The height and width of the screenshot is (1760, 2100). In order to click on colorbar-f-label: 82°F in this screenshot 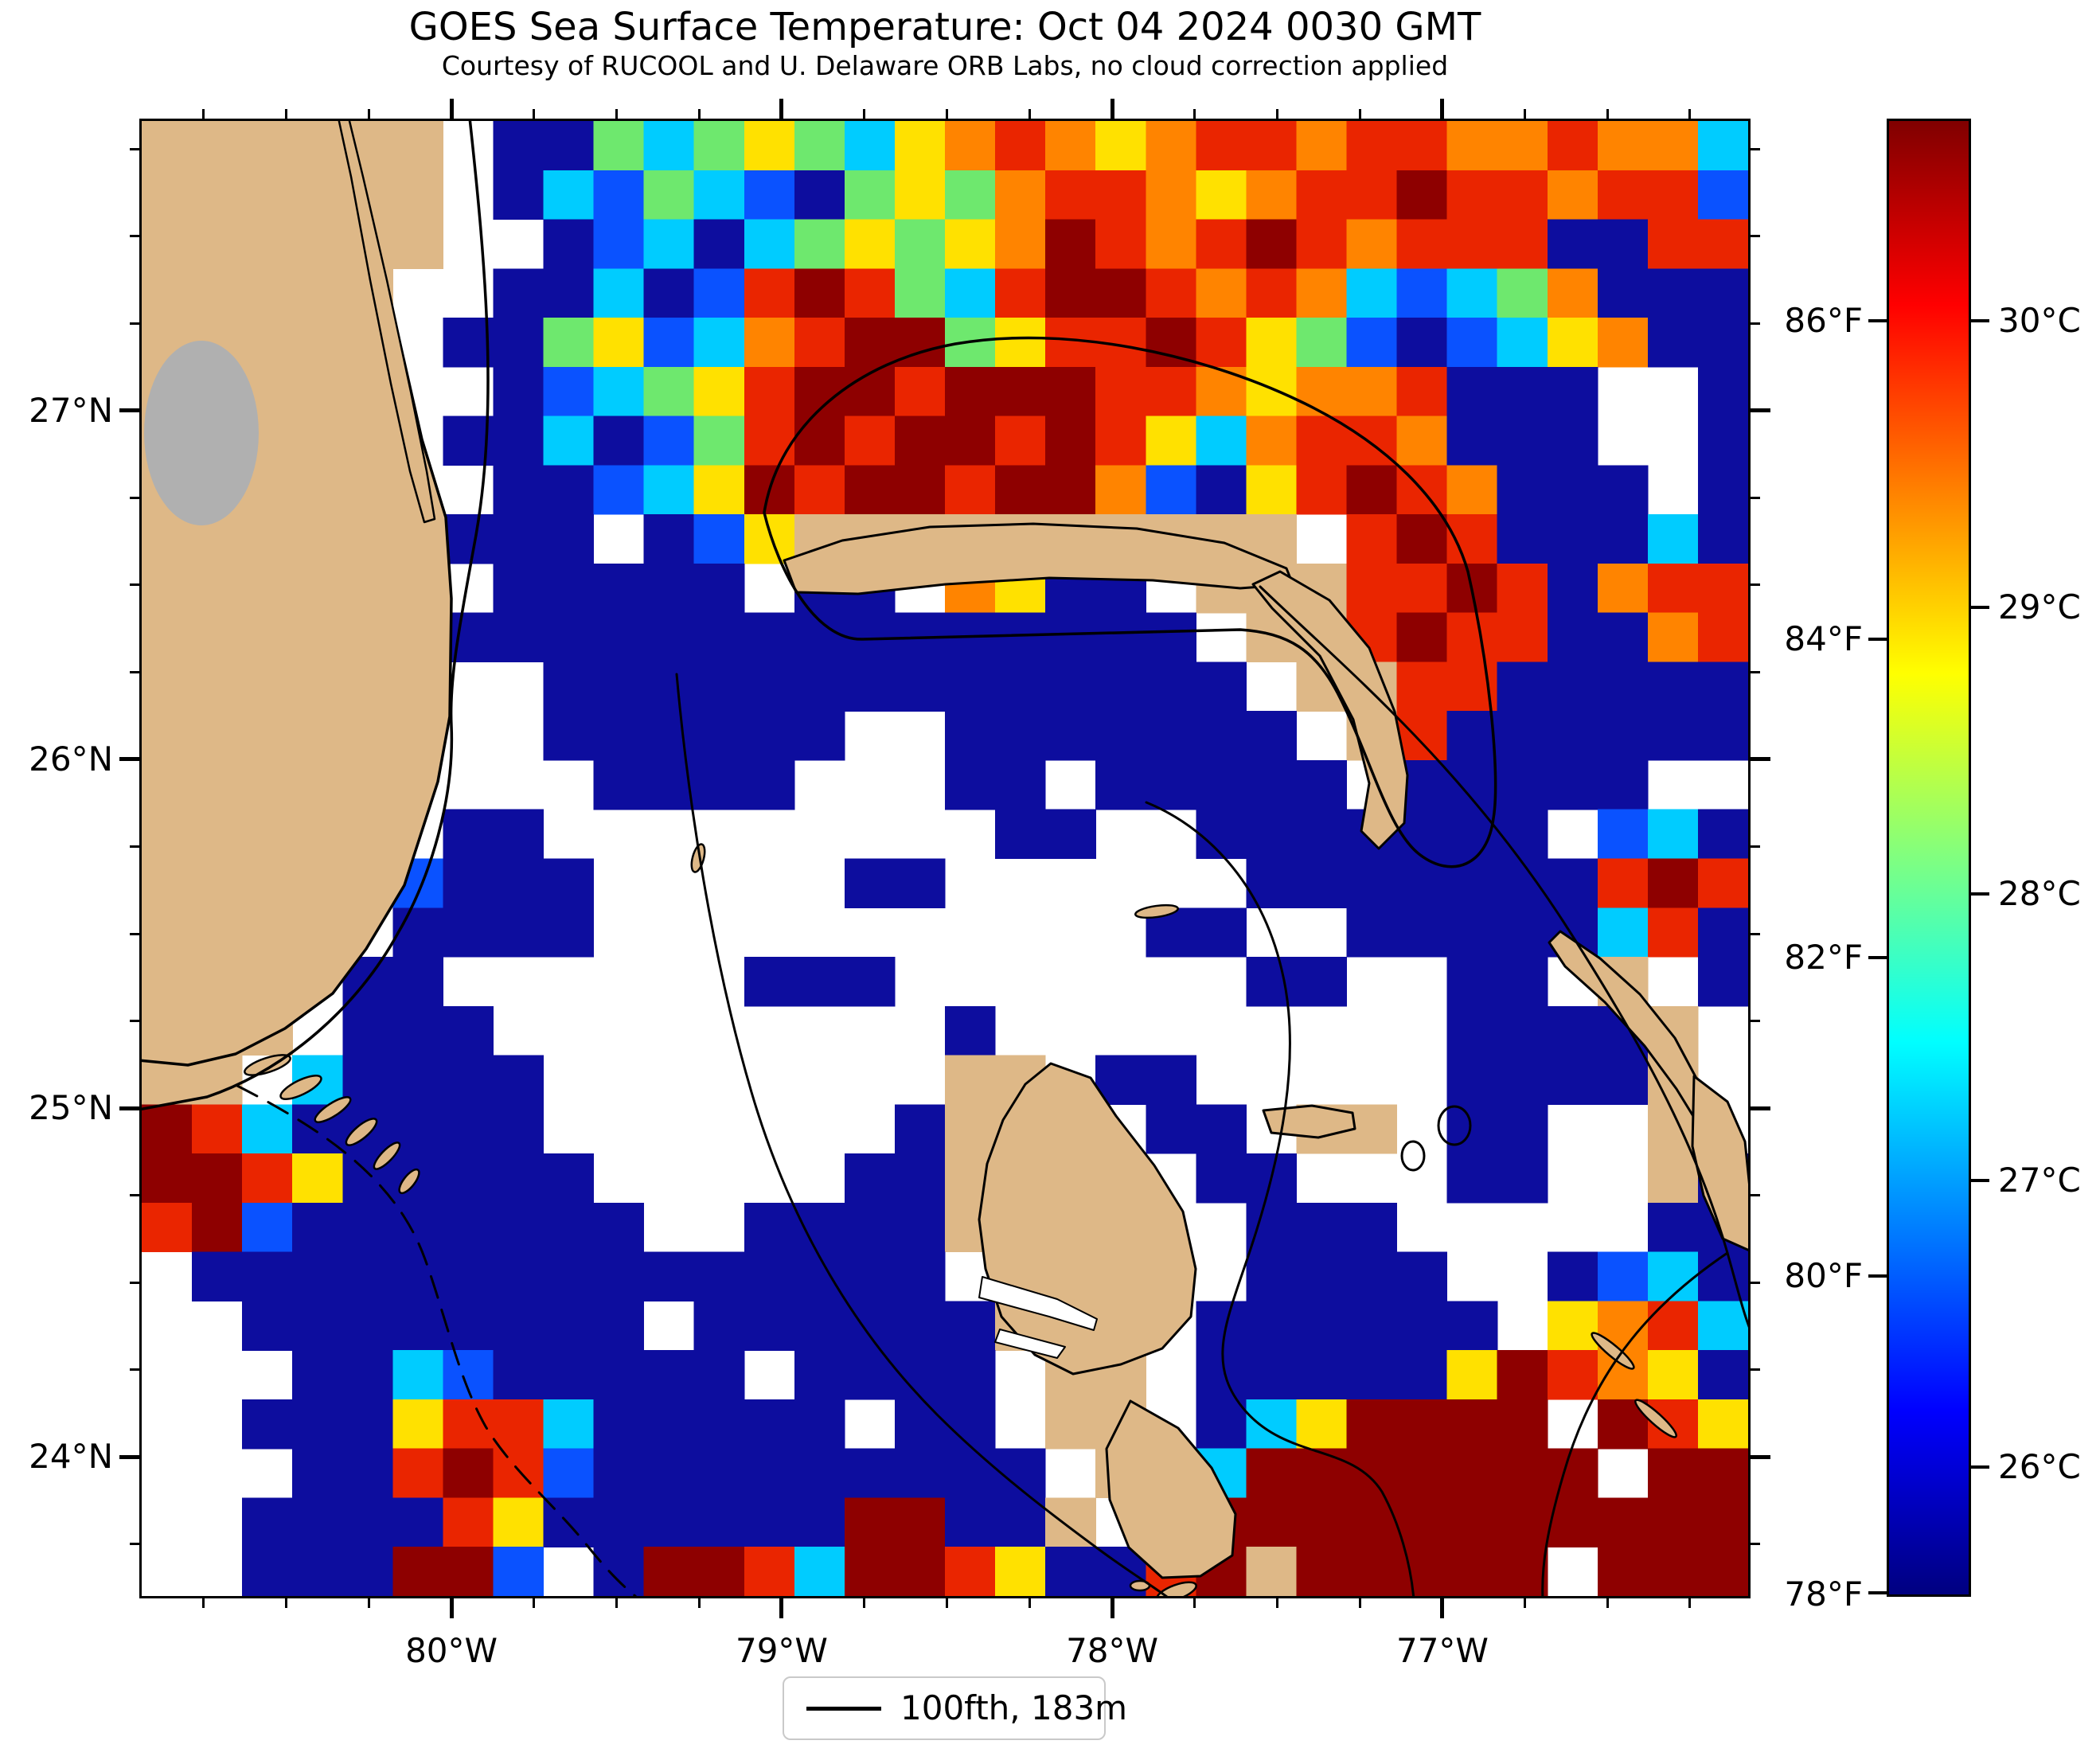, I will do `click(1823, 957)`.